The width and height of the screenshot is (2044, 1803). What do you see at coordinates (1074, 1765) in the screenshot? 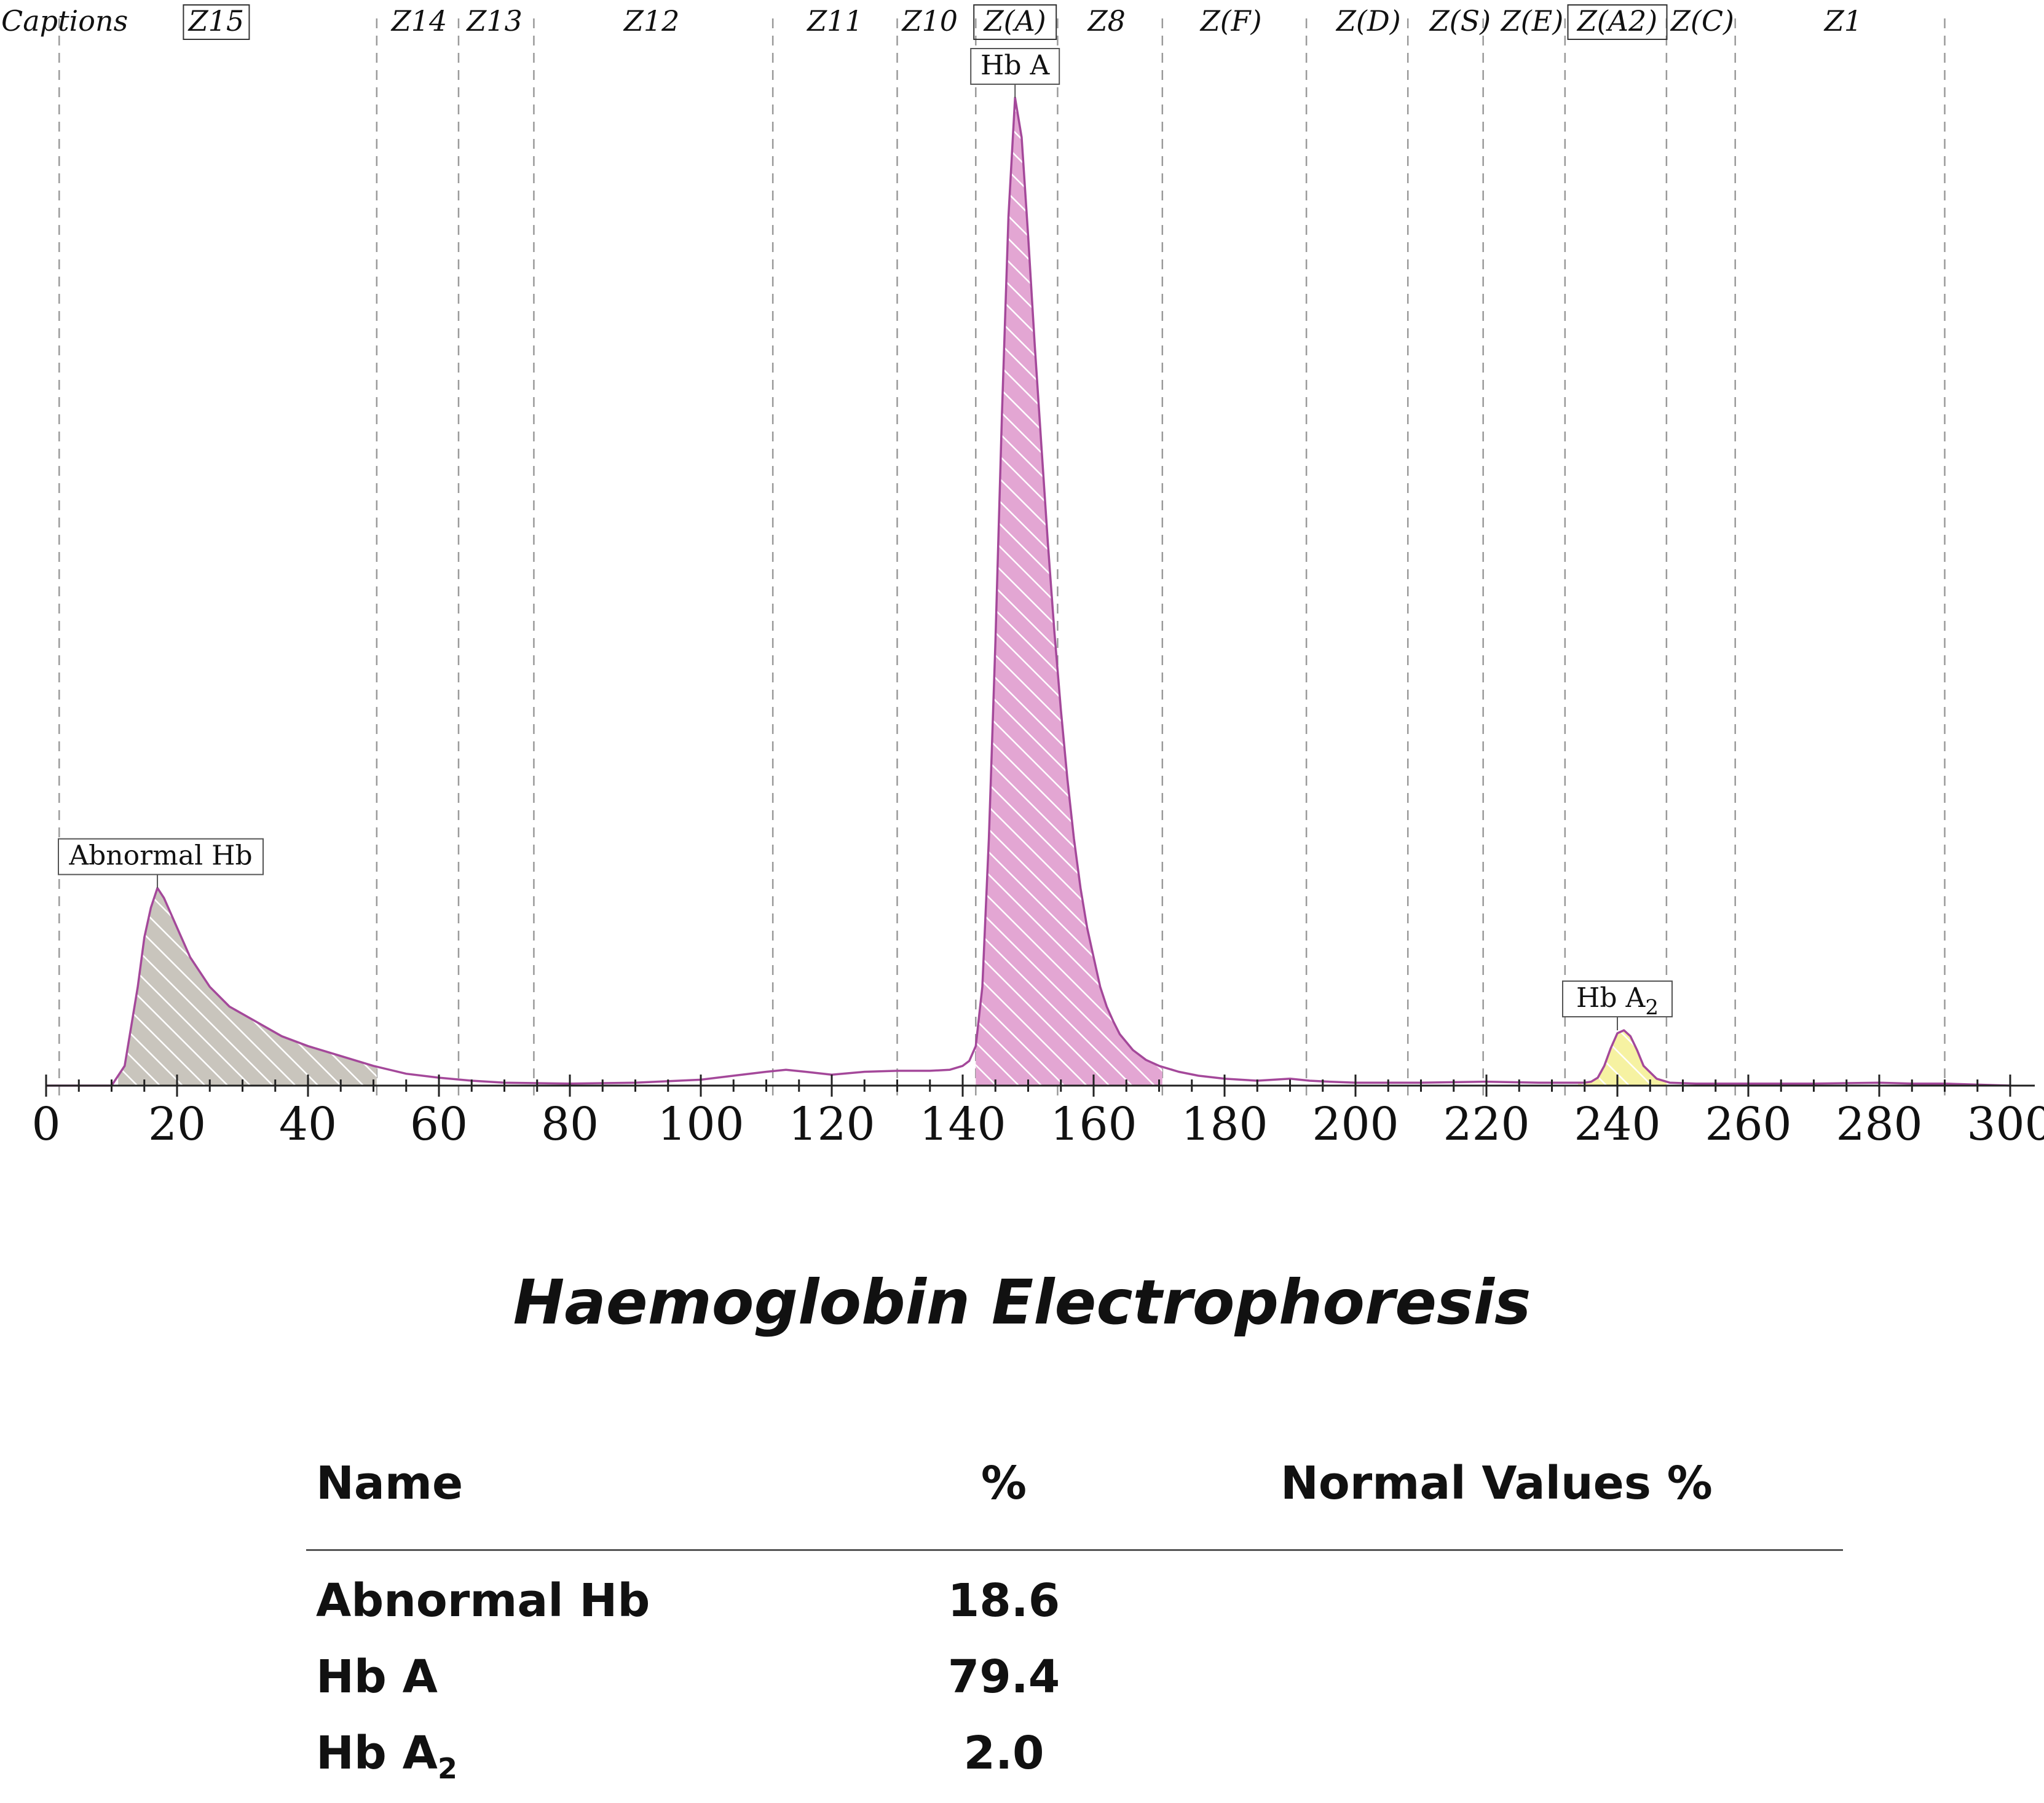
I see `table-row: Hb A2 2.0` at bounding box center [1074, 1765].